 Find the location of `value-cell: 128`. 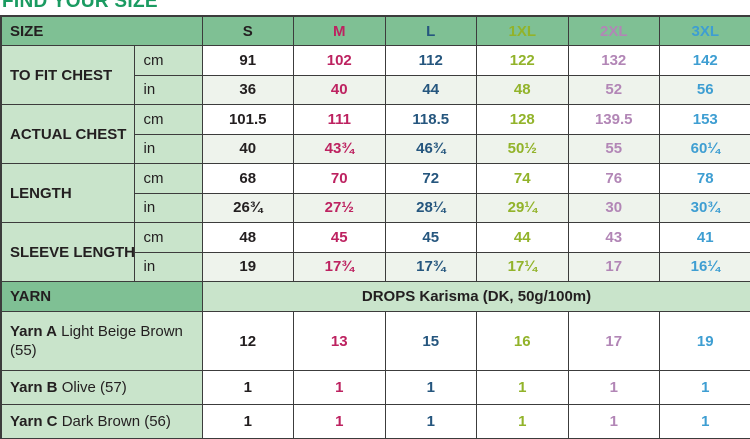

value-cell: 128 is located at coordinates (523, 120).